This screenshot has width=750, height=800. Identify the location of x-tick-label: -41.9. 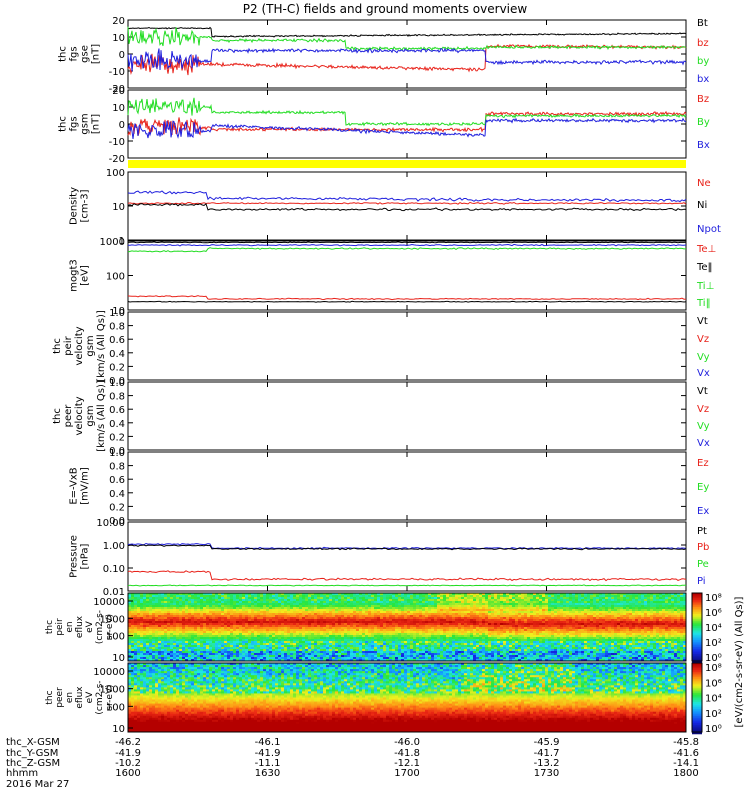
(128, 753).